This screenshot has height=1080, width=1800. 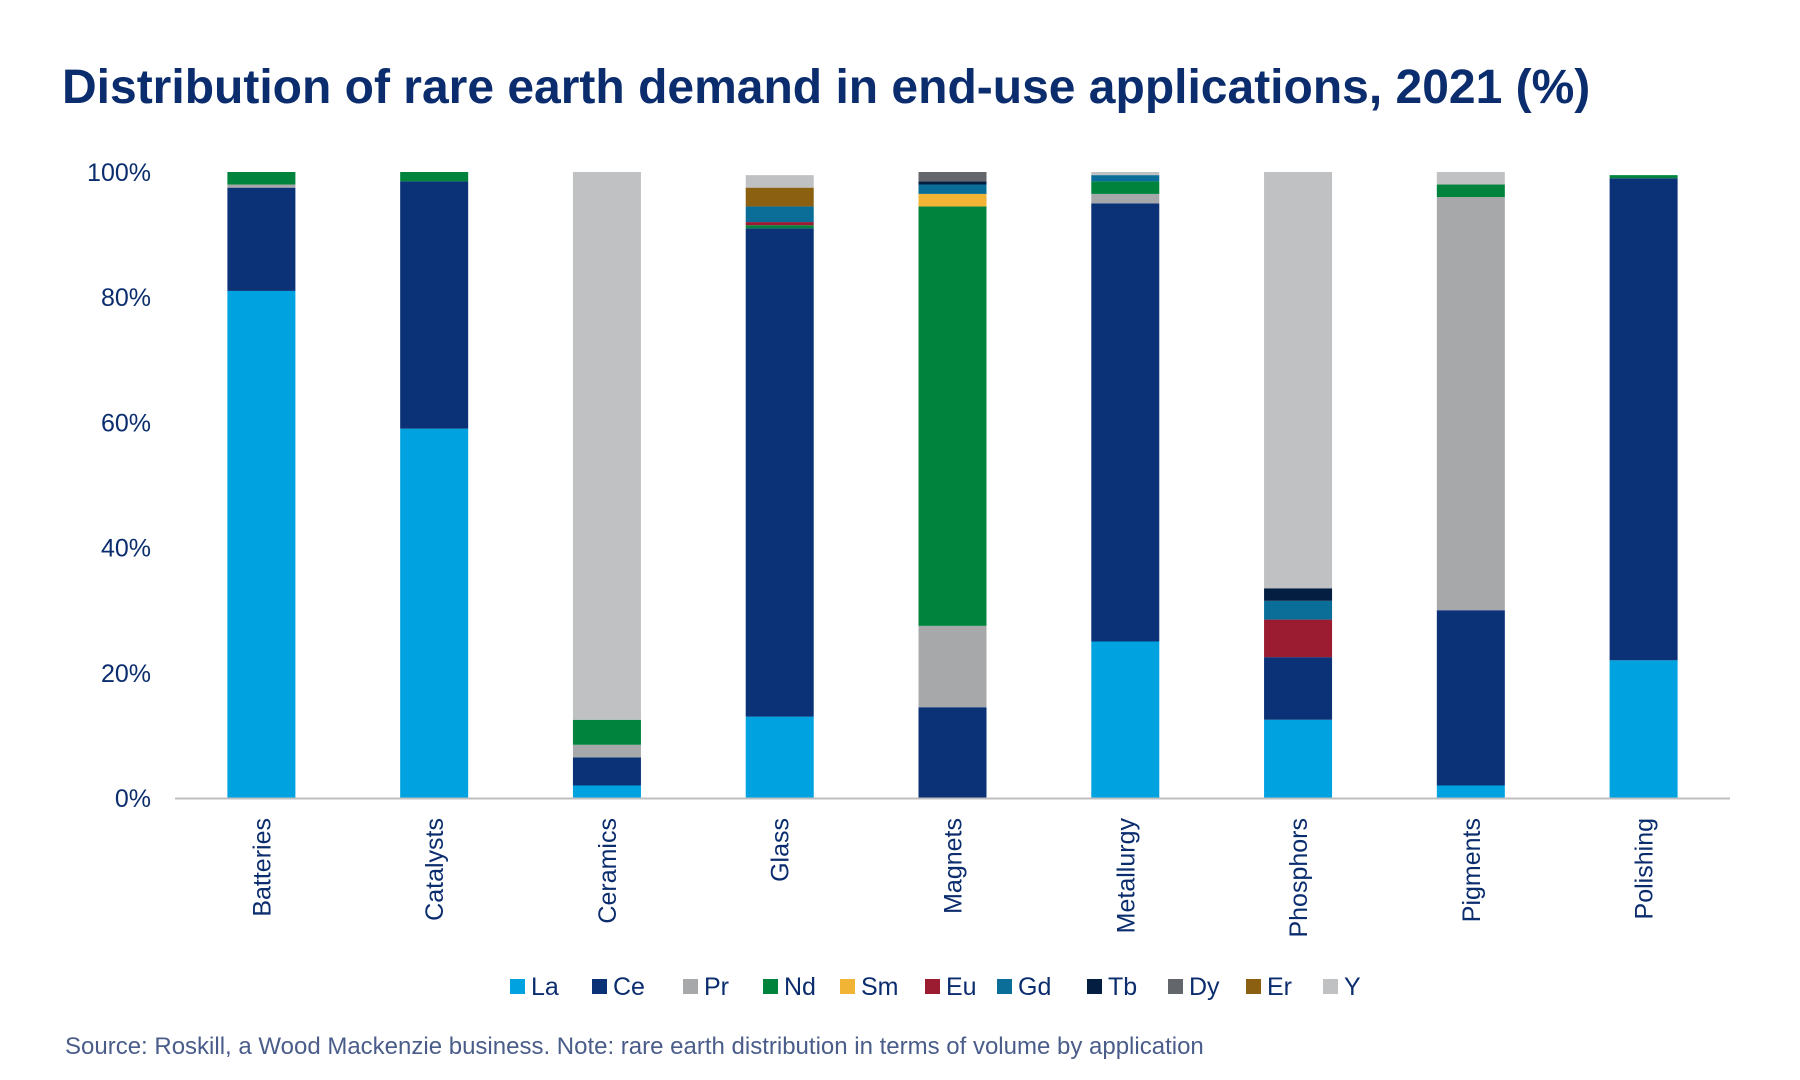 What do you see at coordinates (1279, 987) in the screenshot?
I see `legend-label-er: Er` at bounding box center [1279, 987].